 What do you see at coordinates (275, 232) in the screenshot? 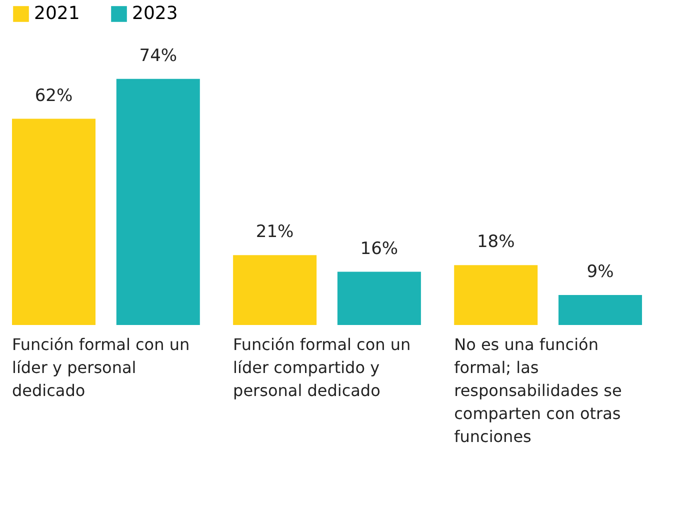
I see `data-label: 21%` at bounding box center [275, 232].